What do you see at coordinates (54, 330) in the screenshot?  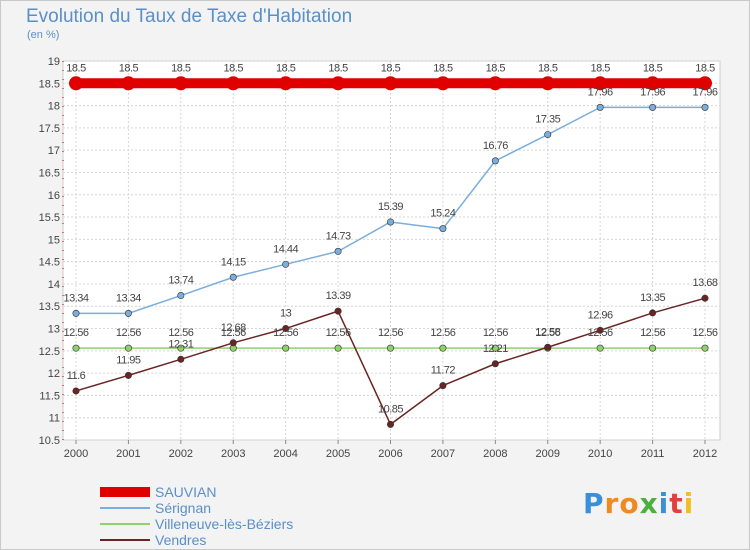 I see `y-tick-label: 13` at bounding box center [54, 330].